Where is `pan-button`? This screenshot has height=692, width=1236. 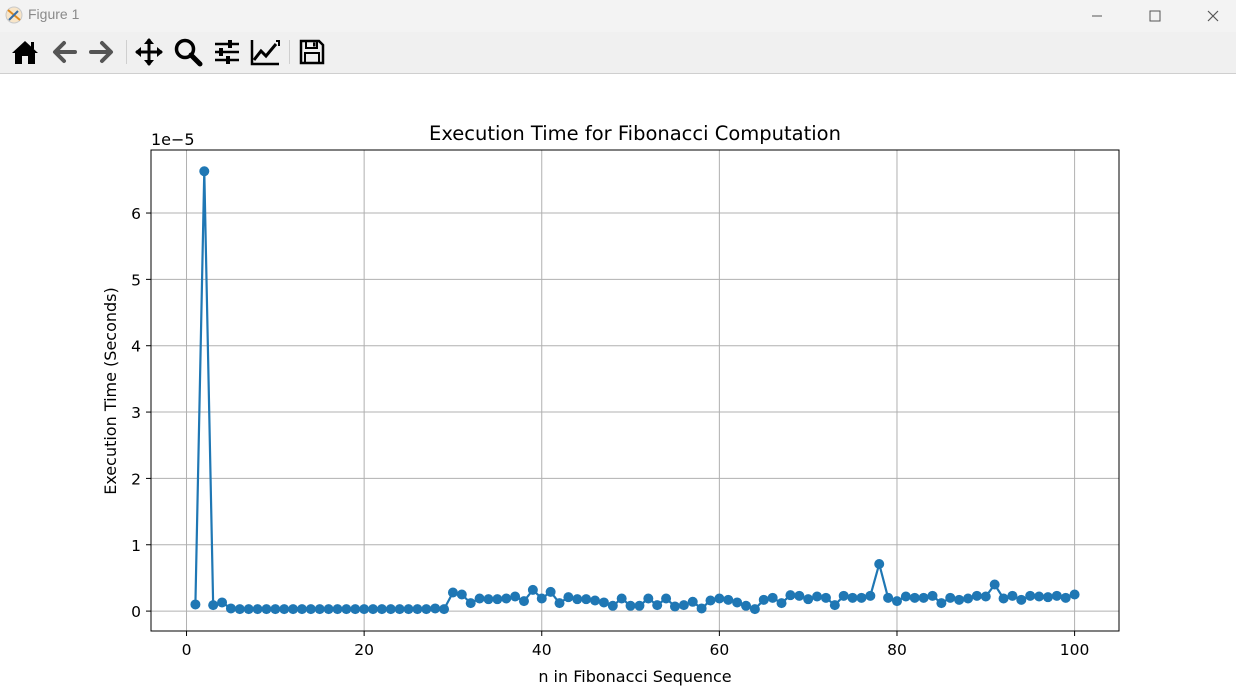
pan-button is located at coordinates (149, 52).